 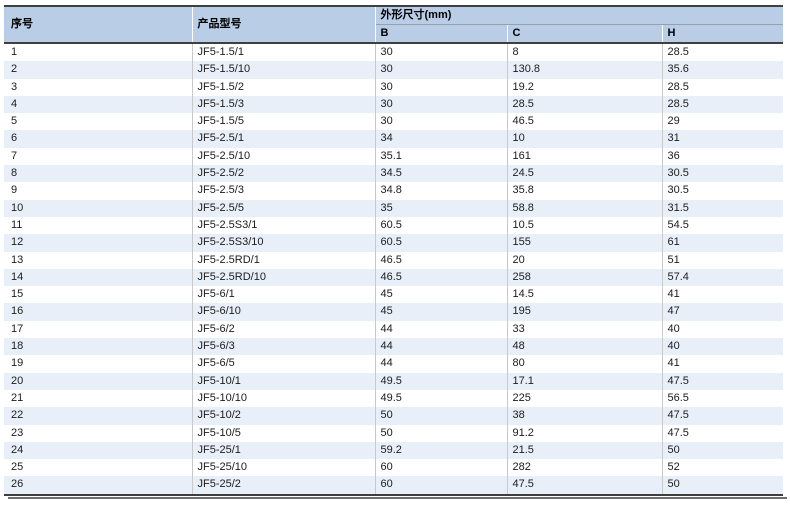 What do you see at coordinates (284, 243) in the screenshot?
I see `cell-model: JF5-2.5S3/10` at bounding box center [284, 243].